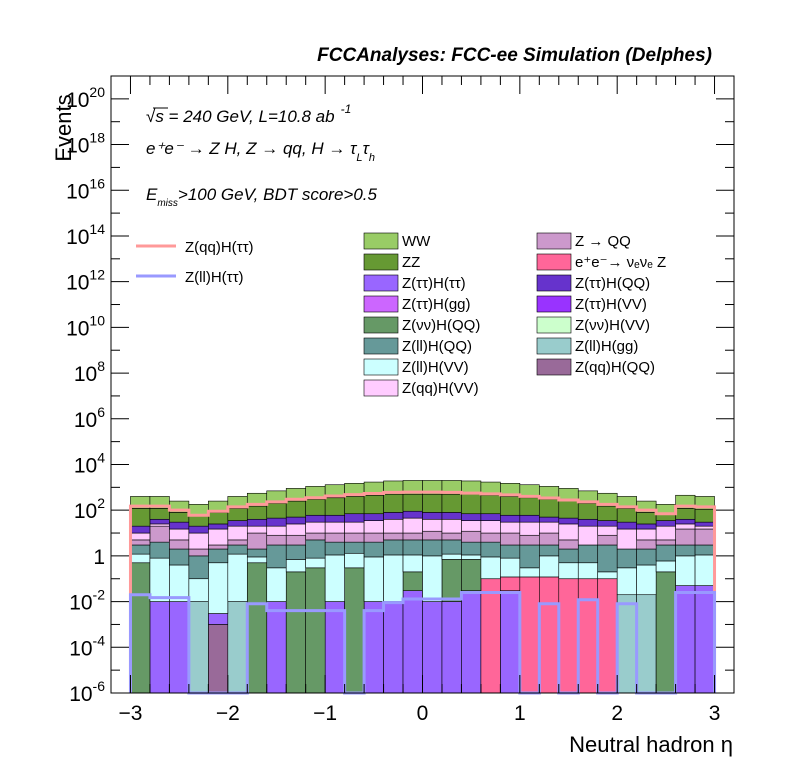 This screenshot has height=772, width=796. What do you see at coordinates (325, 713) in the screenshot?
I see `x-tick-label: −1` at bounding box center [325, 713].